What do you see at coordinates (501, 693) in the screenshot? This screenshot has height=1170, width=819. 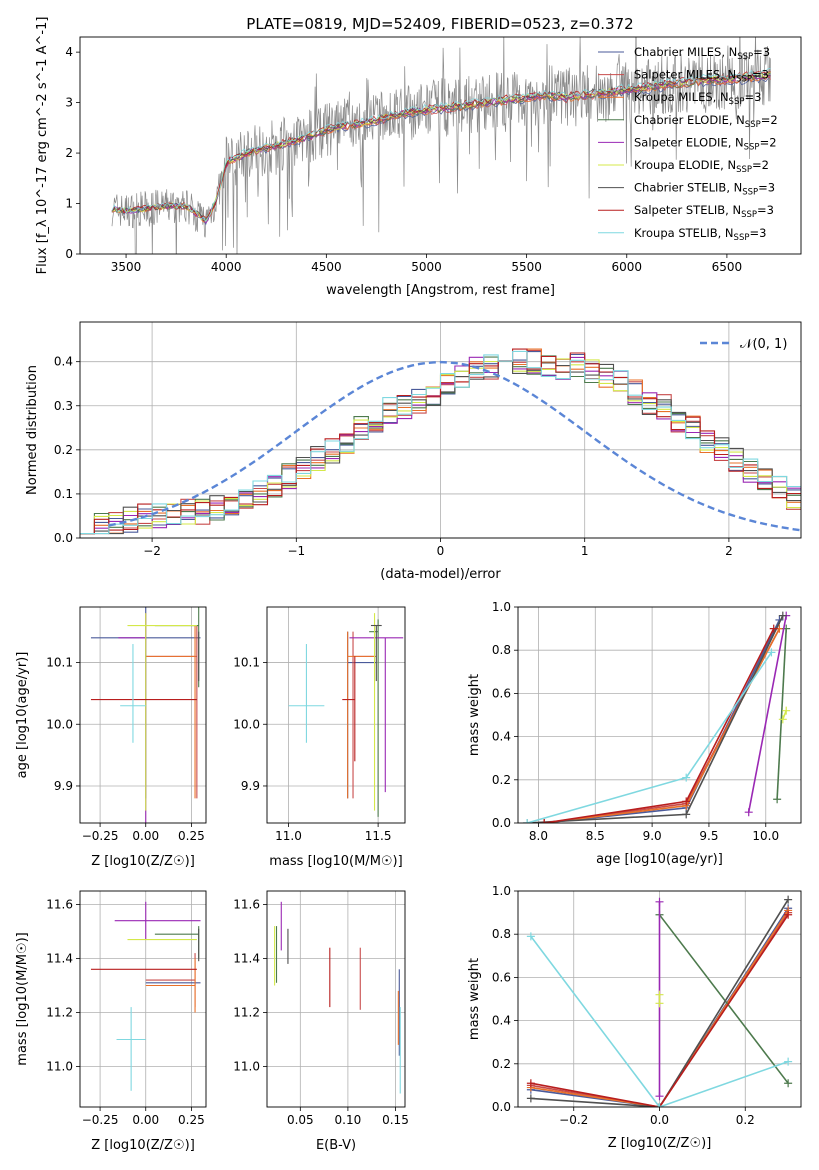 I see `y-tick-label: 0.6` at bounding box center [501, 693].